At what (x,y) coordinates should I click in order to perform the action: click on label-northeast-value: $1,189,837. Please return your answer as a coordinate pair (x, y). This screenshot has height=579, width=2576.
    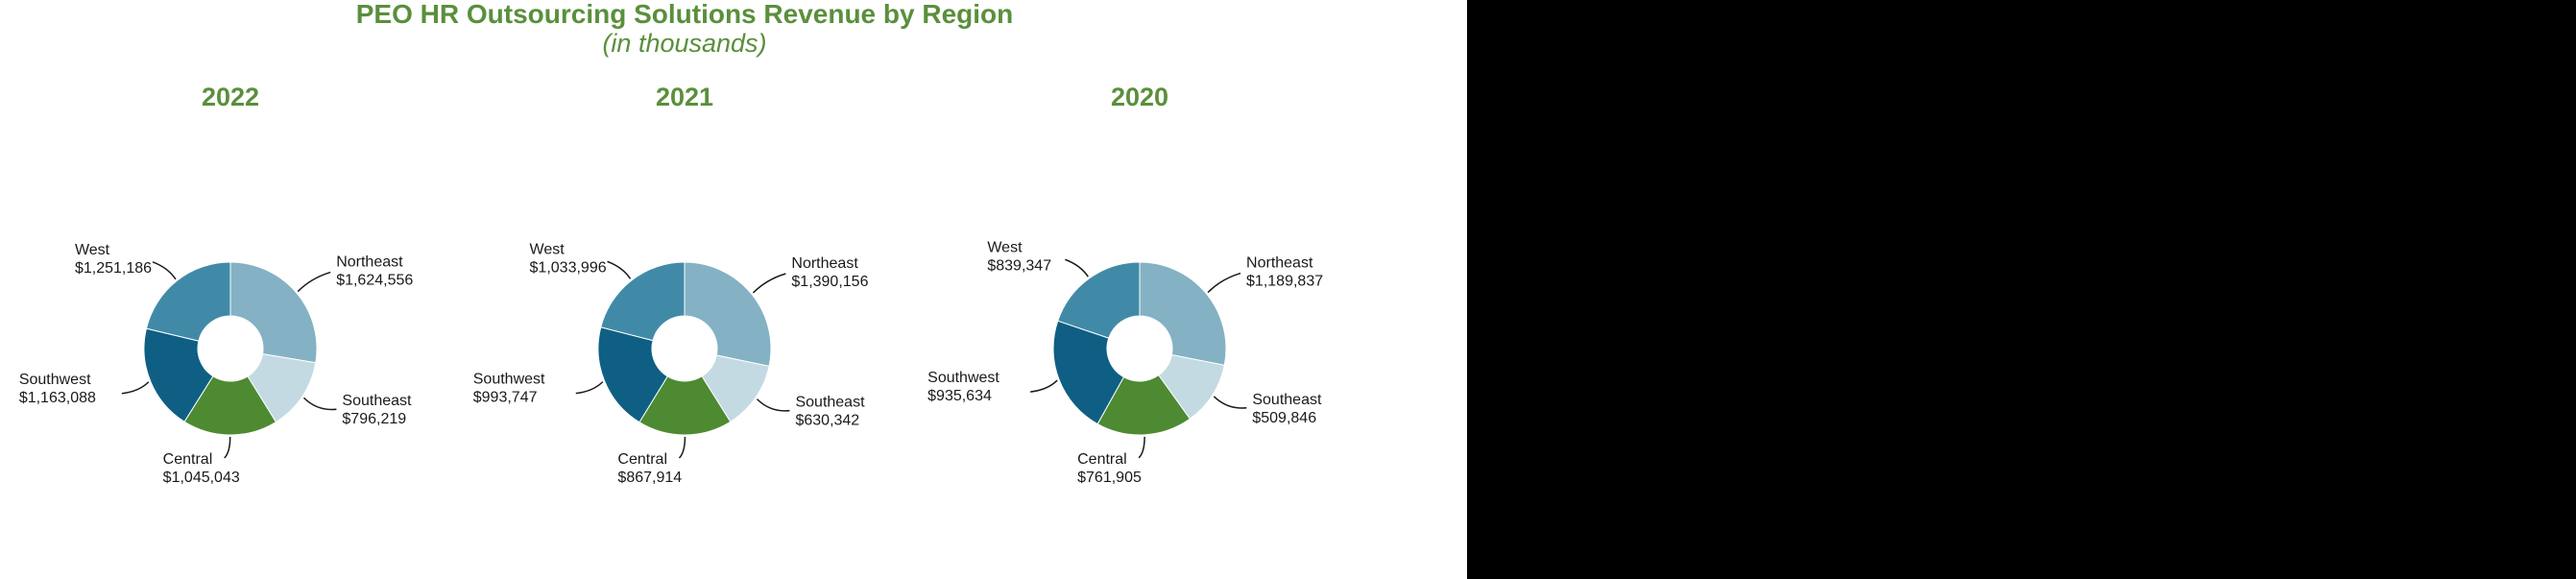
    Looking at the image, I should click on (1284, 282).